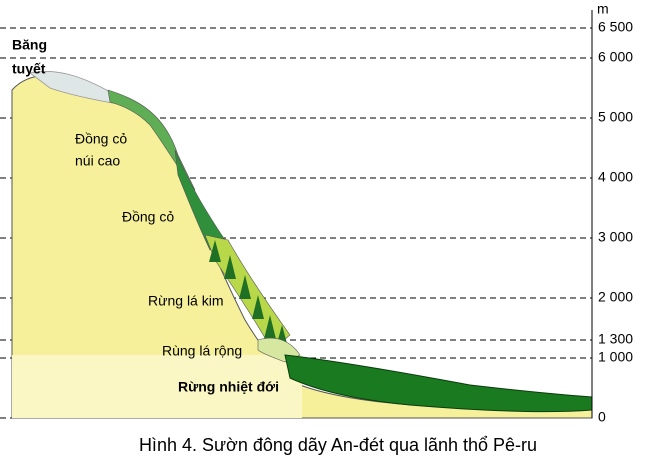 This screenshot has height=468, width=656. What do you see at coordinates (29, 69) in the screenshot?
I see `zone-label: tuyết` at bounding box center [29, 69].